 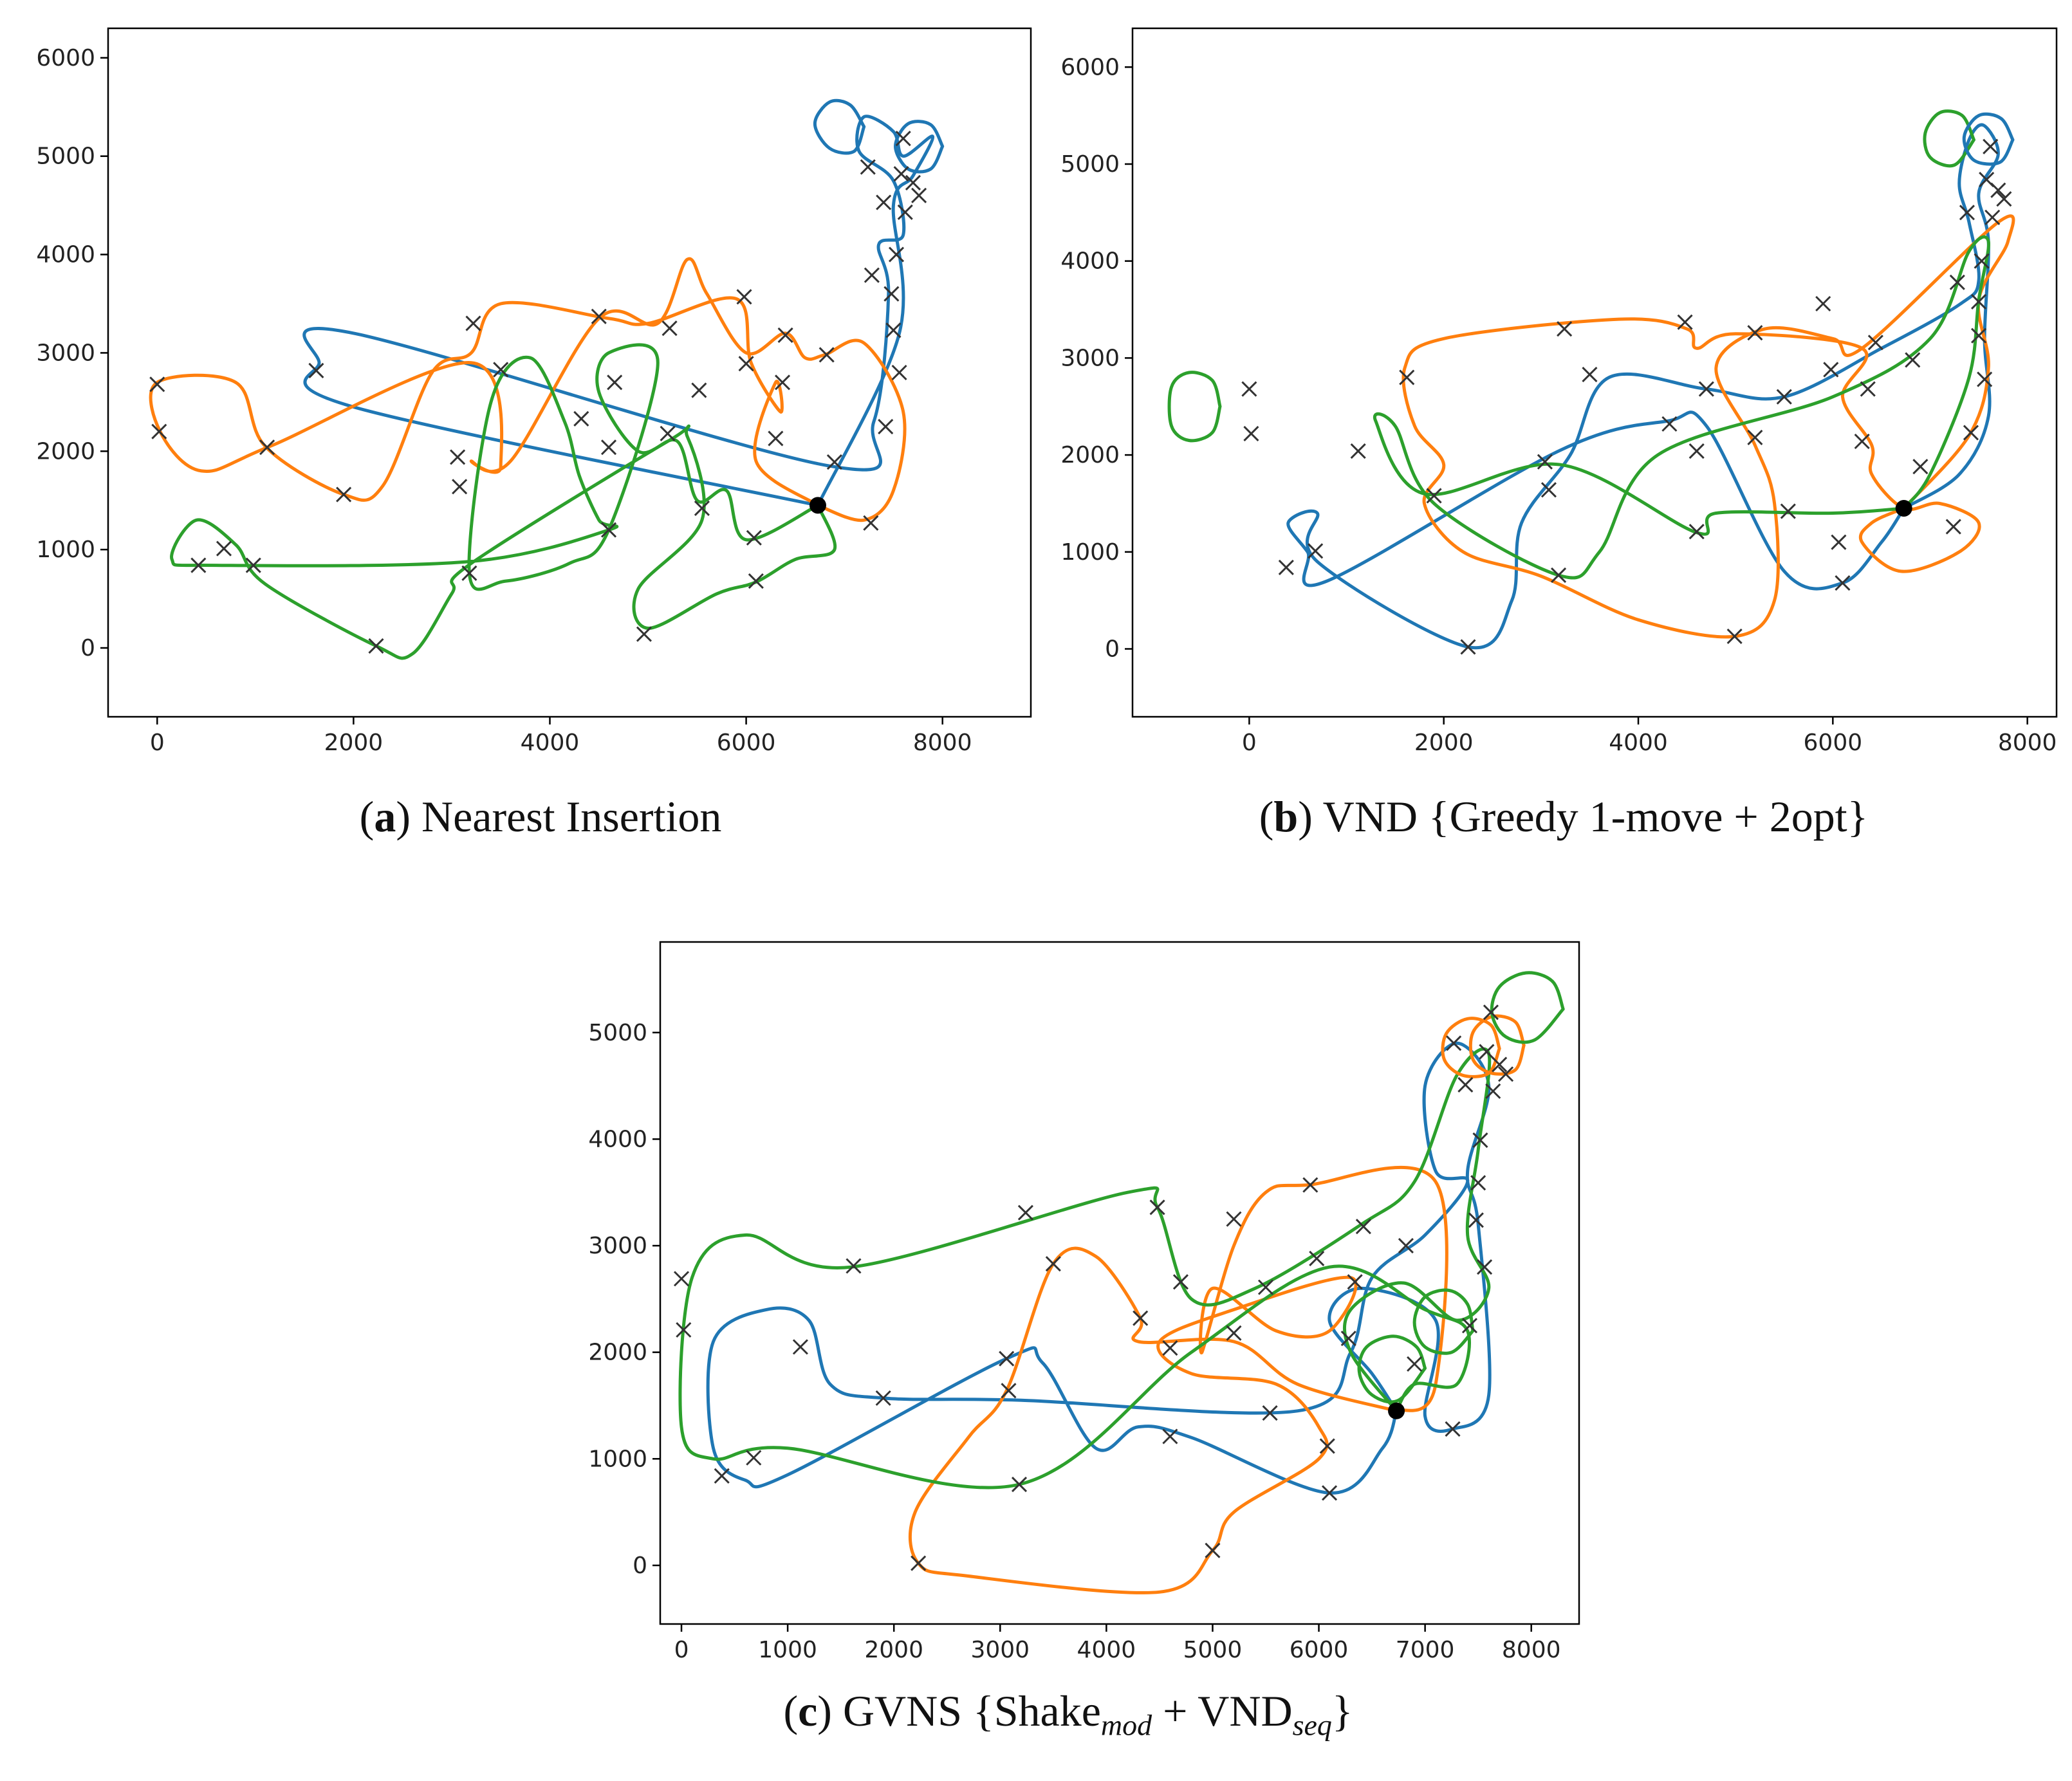 What do you see at coordinates (65, 255) in the screenshot?
I see `y-tick-label: 4000` at bounding box center [65, 255].